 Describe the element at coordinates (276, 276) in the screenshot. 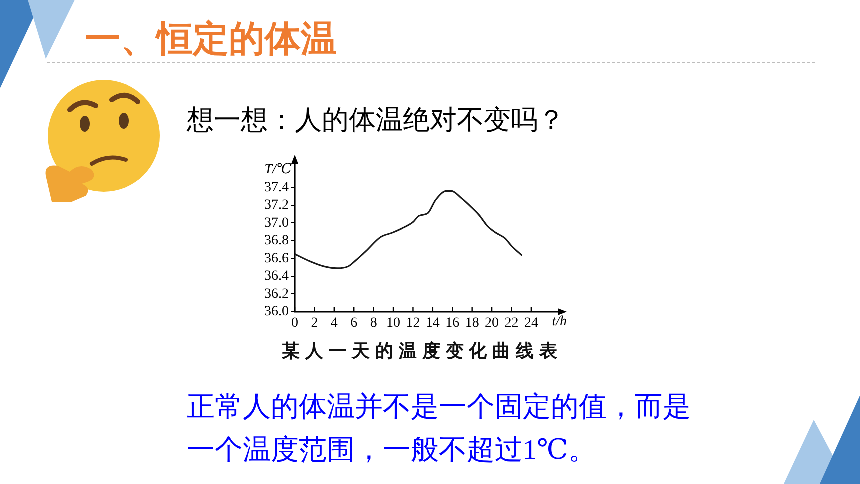

I see `y-tick-label: 36.4` at that location.